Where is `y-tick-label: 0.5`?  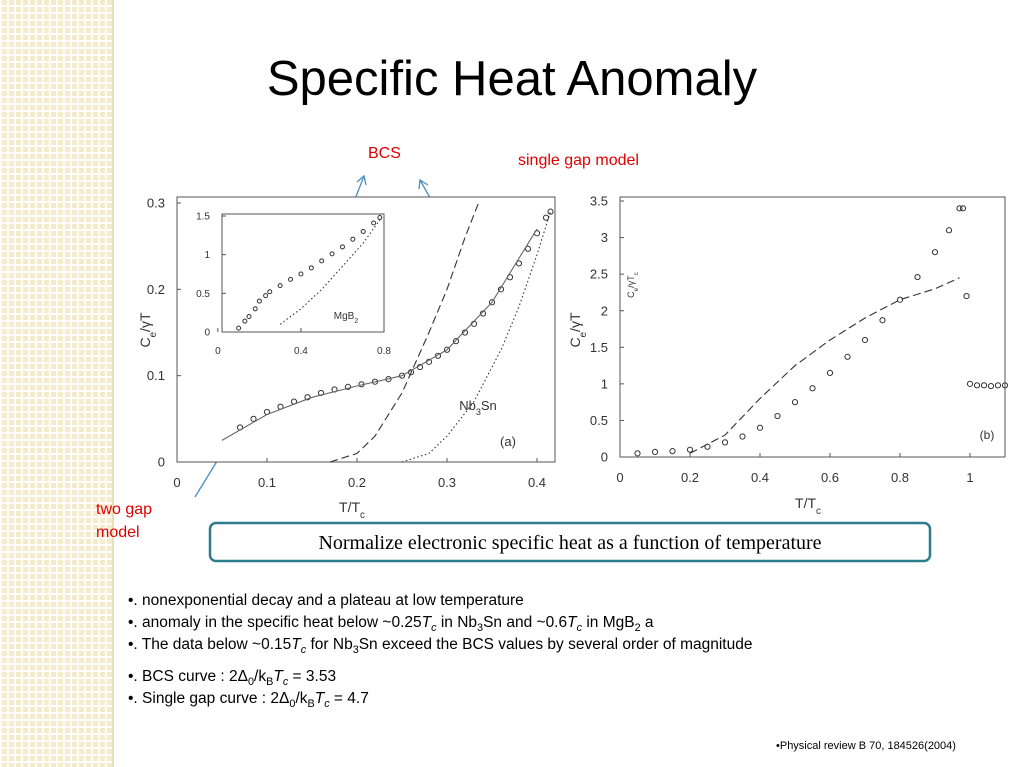
y-tick-label: 0.5 is located at coordinates (599, 420).